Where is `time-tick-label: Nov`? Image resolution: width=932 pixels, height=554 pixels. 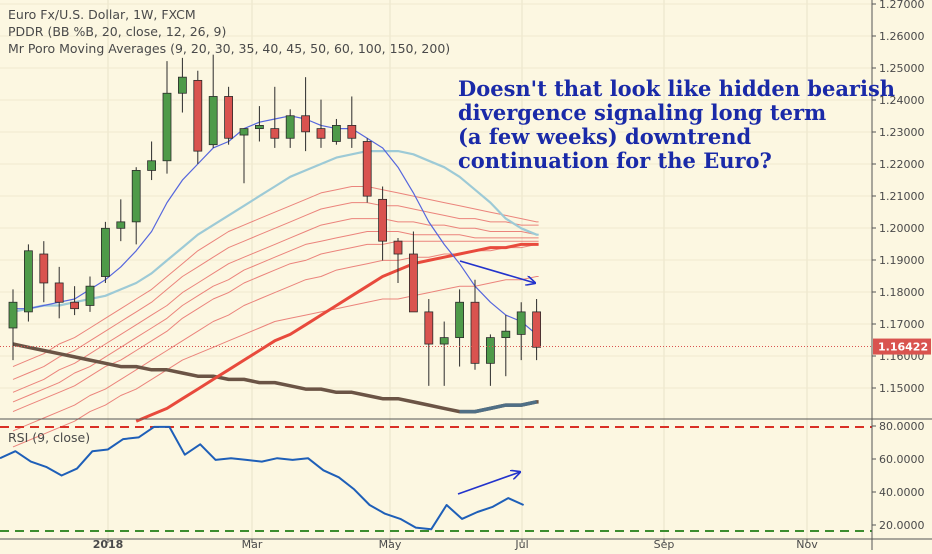 time-tick-label: Nov is located at coordinates (807, 544).